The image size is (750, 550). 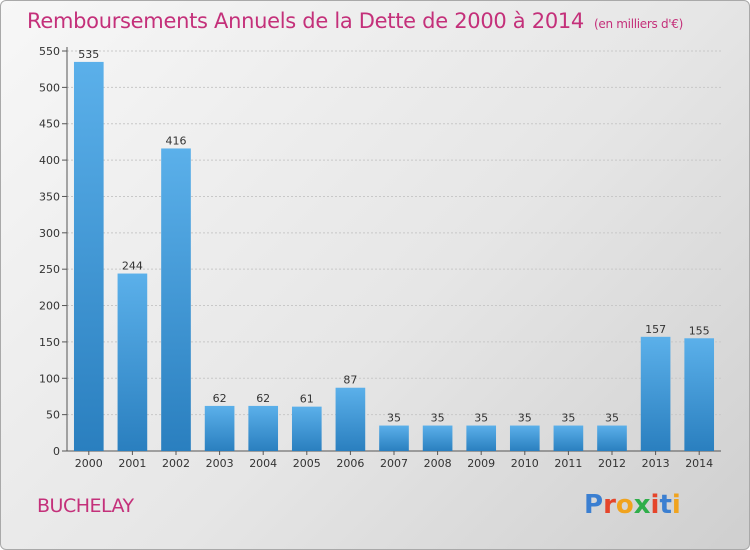 I want to click on y-tick-label: 200, so click(x=49, y=306).